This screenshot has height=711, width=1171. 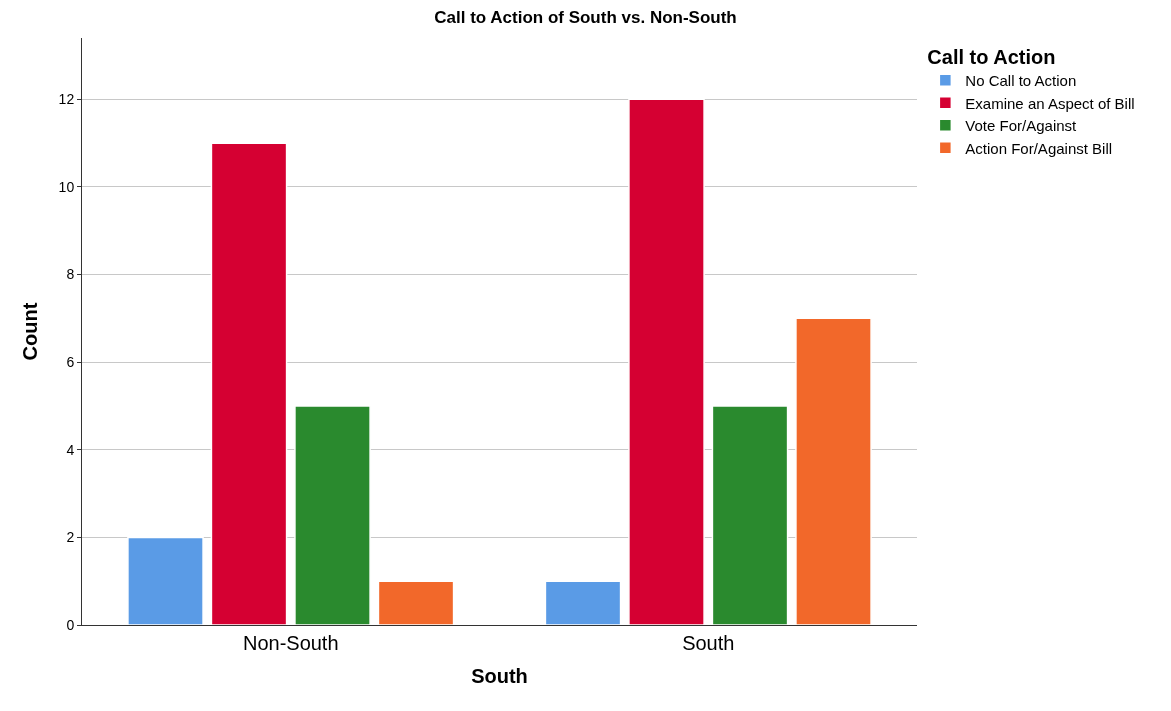 I want to click on x-tick-label: Non-South, so click(x=290, y=643).